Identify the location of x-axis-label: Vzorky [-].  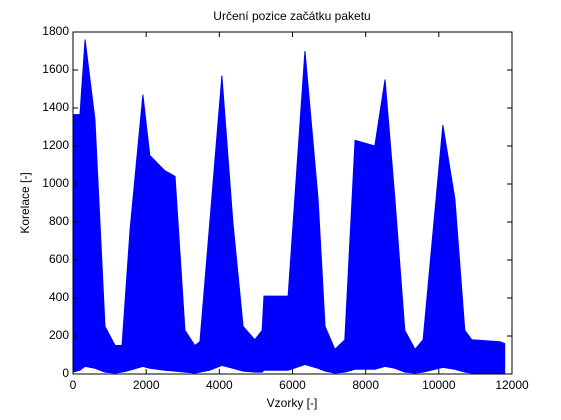
(292, 403).